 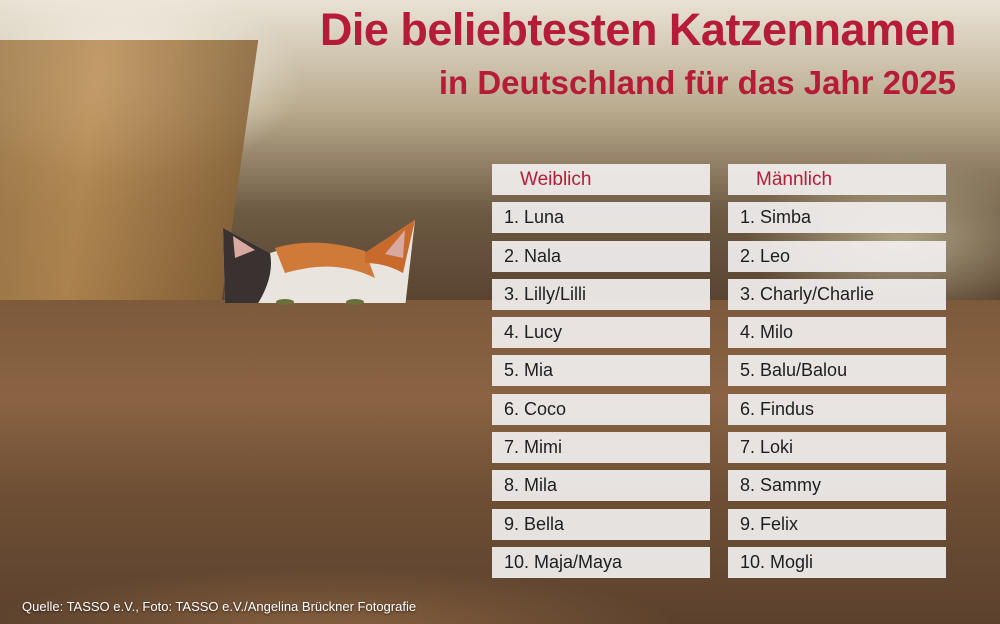 I want to click on list-item: 6. Coco, so click(x=601, y=409).